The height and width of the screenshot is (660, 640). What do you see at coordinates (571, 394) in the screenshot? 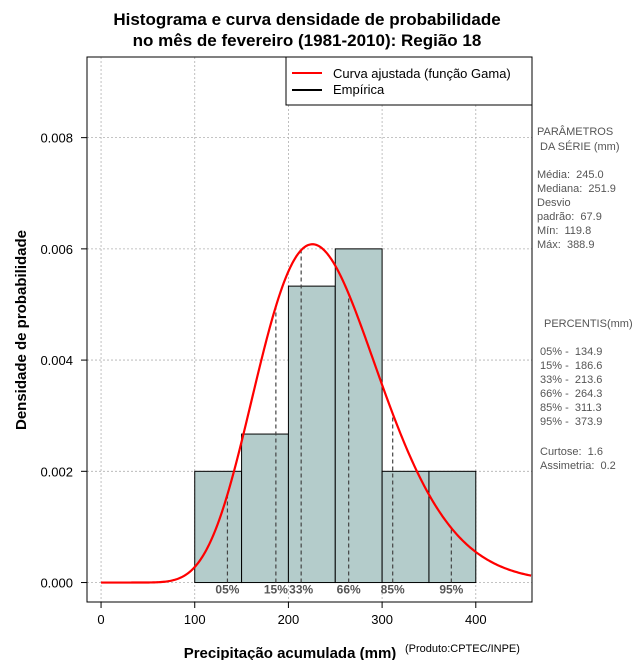
I see `percentil-66: 66% - 264.3` at bounding box center [571, 394].